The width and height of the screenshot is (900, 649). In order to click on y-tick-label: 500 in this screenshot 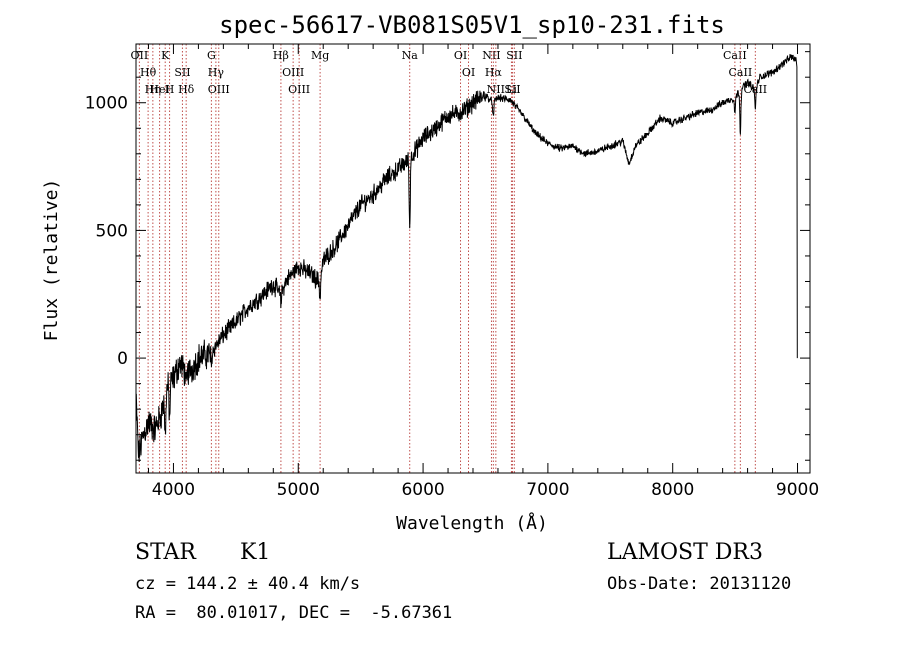, I will do `click(112, 231)`.